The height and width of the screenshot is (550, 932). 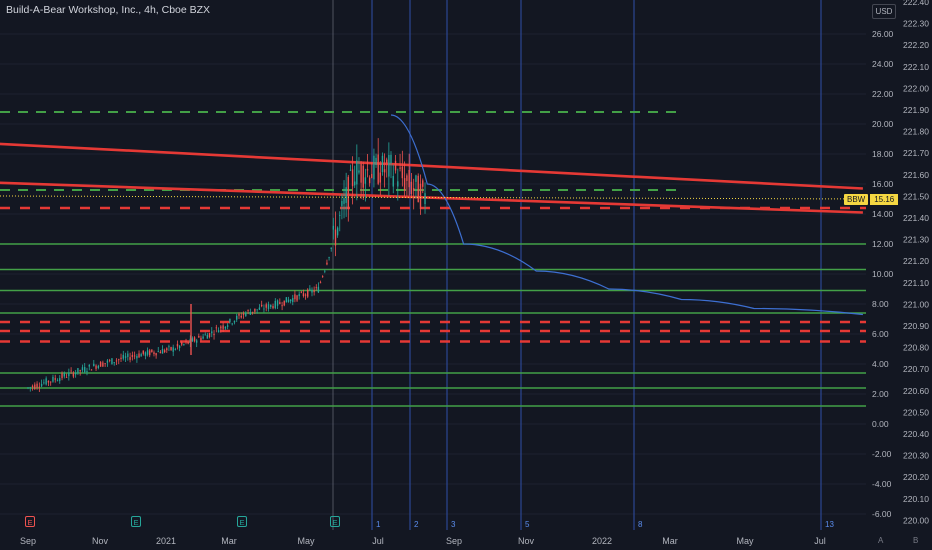 What do you see at coordinates (883, 214) in the screenshot?
I see `left-axis-label: 14.00` at bounding box center [883, 214].